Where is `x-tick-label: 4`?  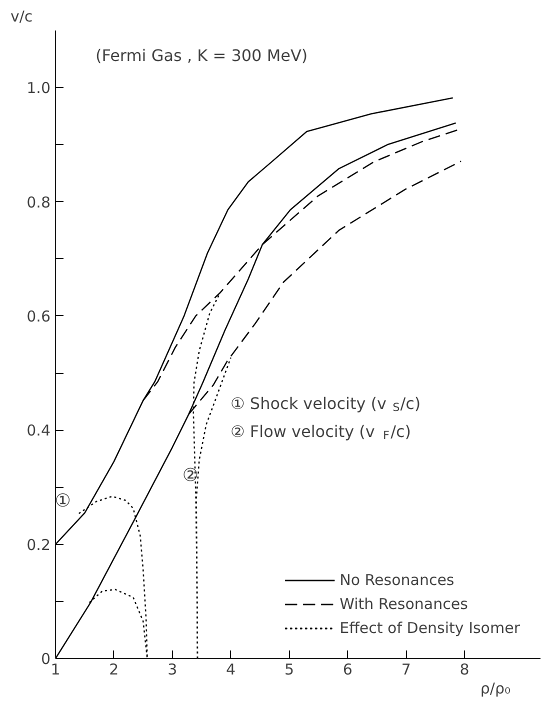 x-tick-label: 4 is located at coordinates (231, 669).